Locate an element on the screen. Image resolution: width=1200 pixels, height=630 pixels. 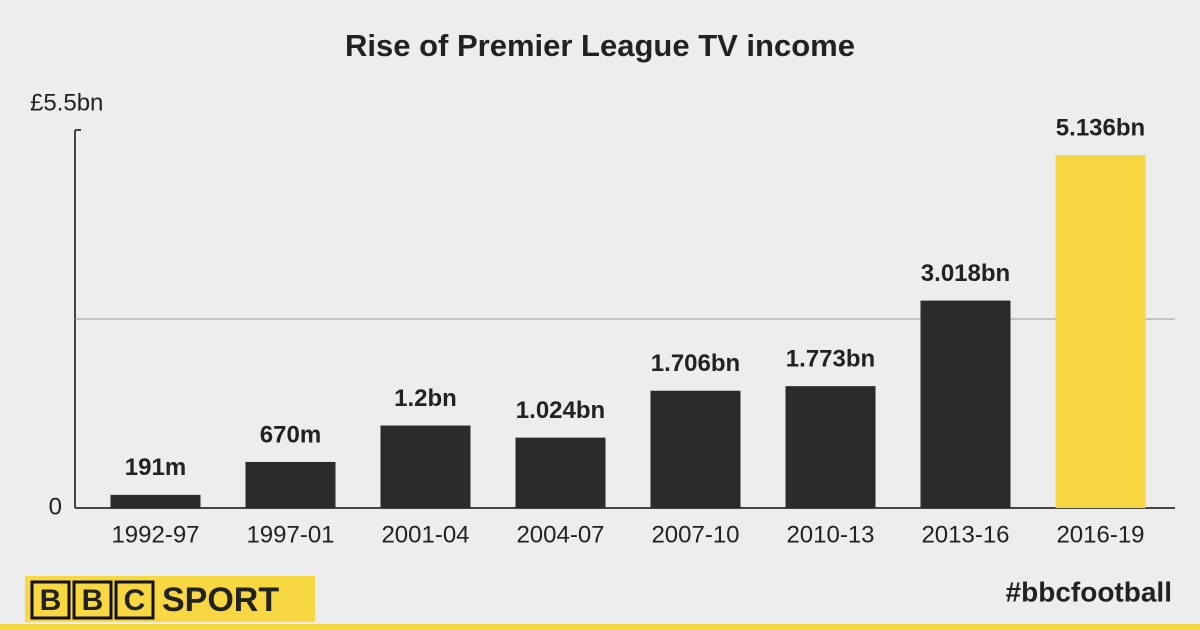
value-label: 1.773bn is located at coordinates (830, 358).